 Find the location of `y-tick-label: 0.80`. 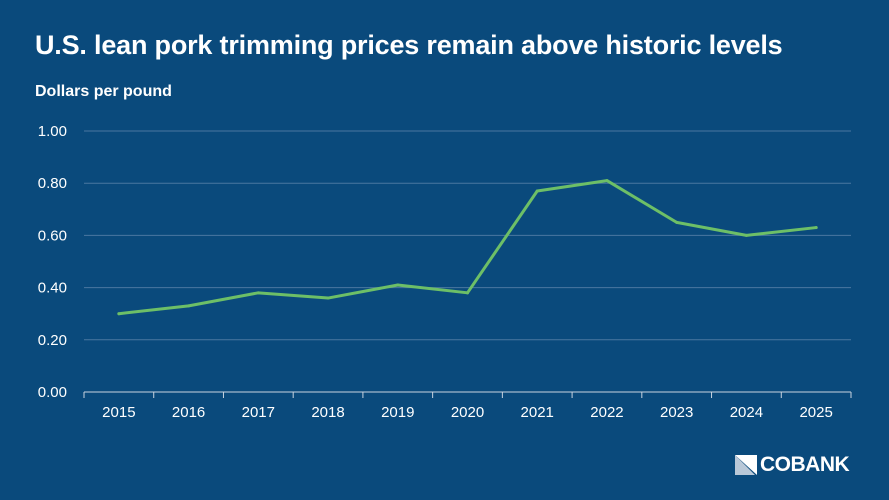

y-tick-label: 0.80 is located at coordinates (52, 183).